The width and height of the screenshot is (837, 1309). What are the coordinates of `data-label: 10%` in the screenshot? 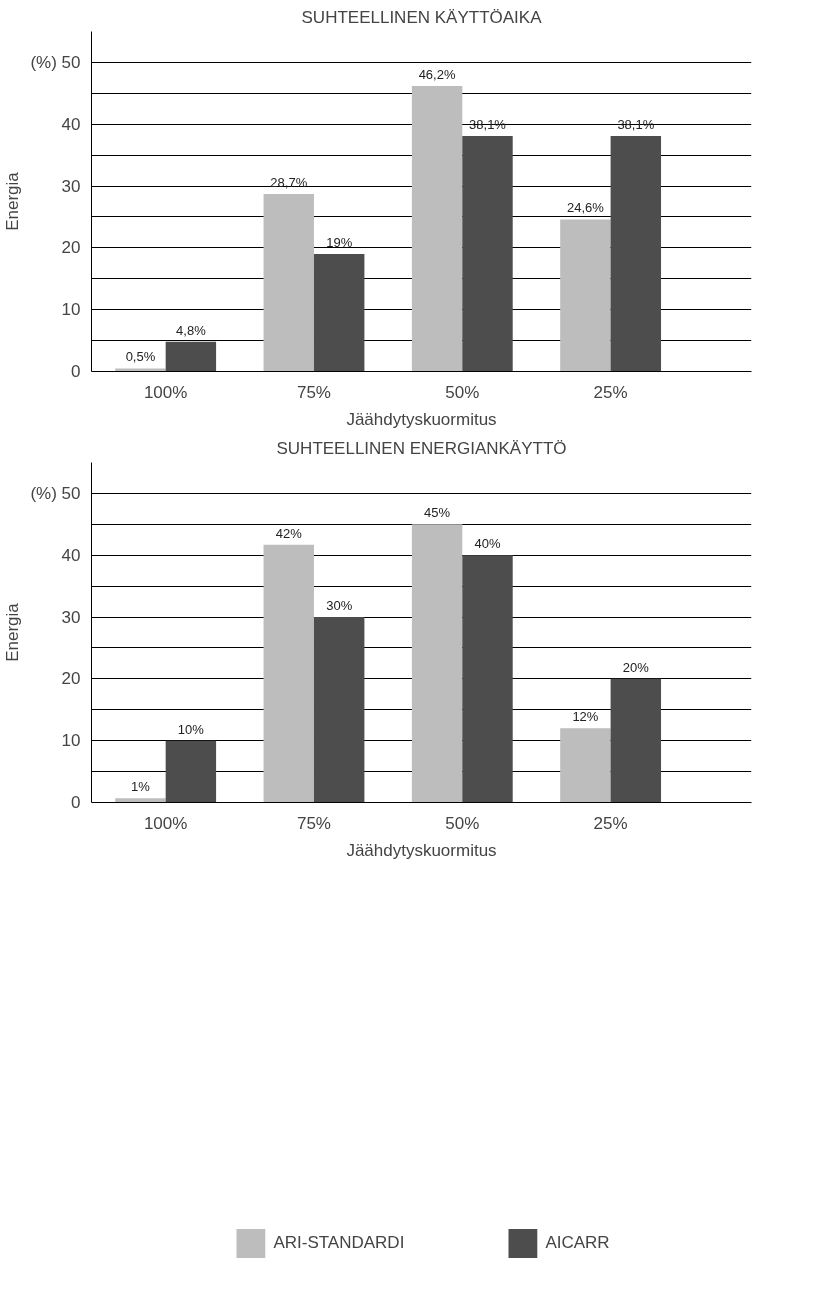 It's located at (191, 729).